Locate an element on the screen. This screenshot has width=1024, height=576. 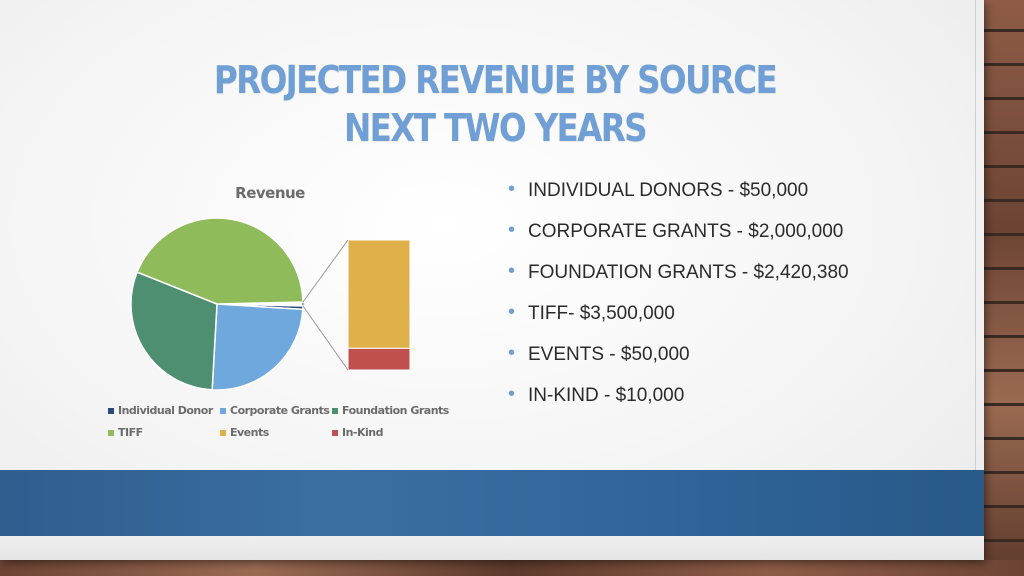
chart-svg is located at coordinates (270, 304).